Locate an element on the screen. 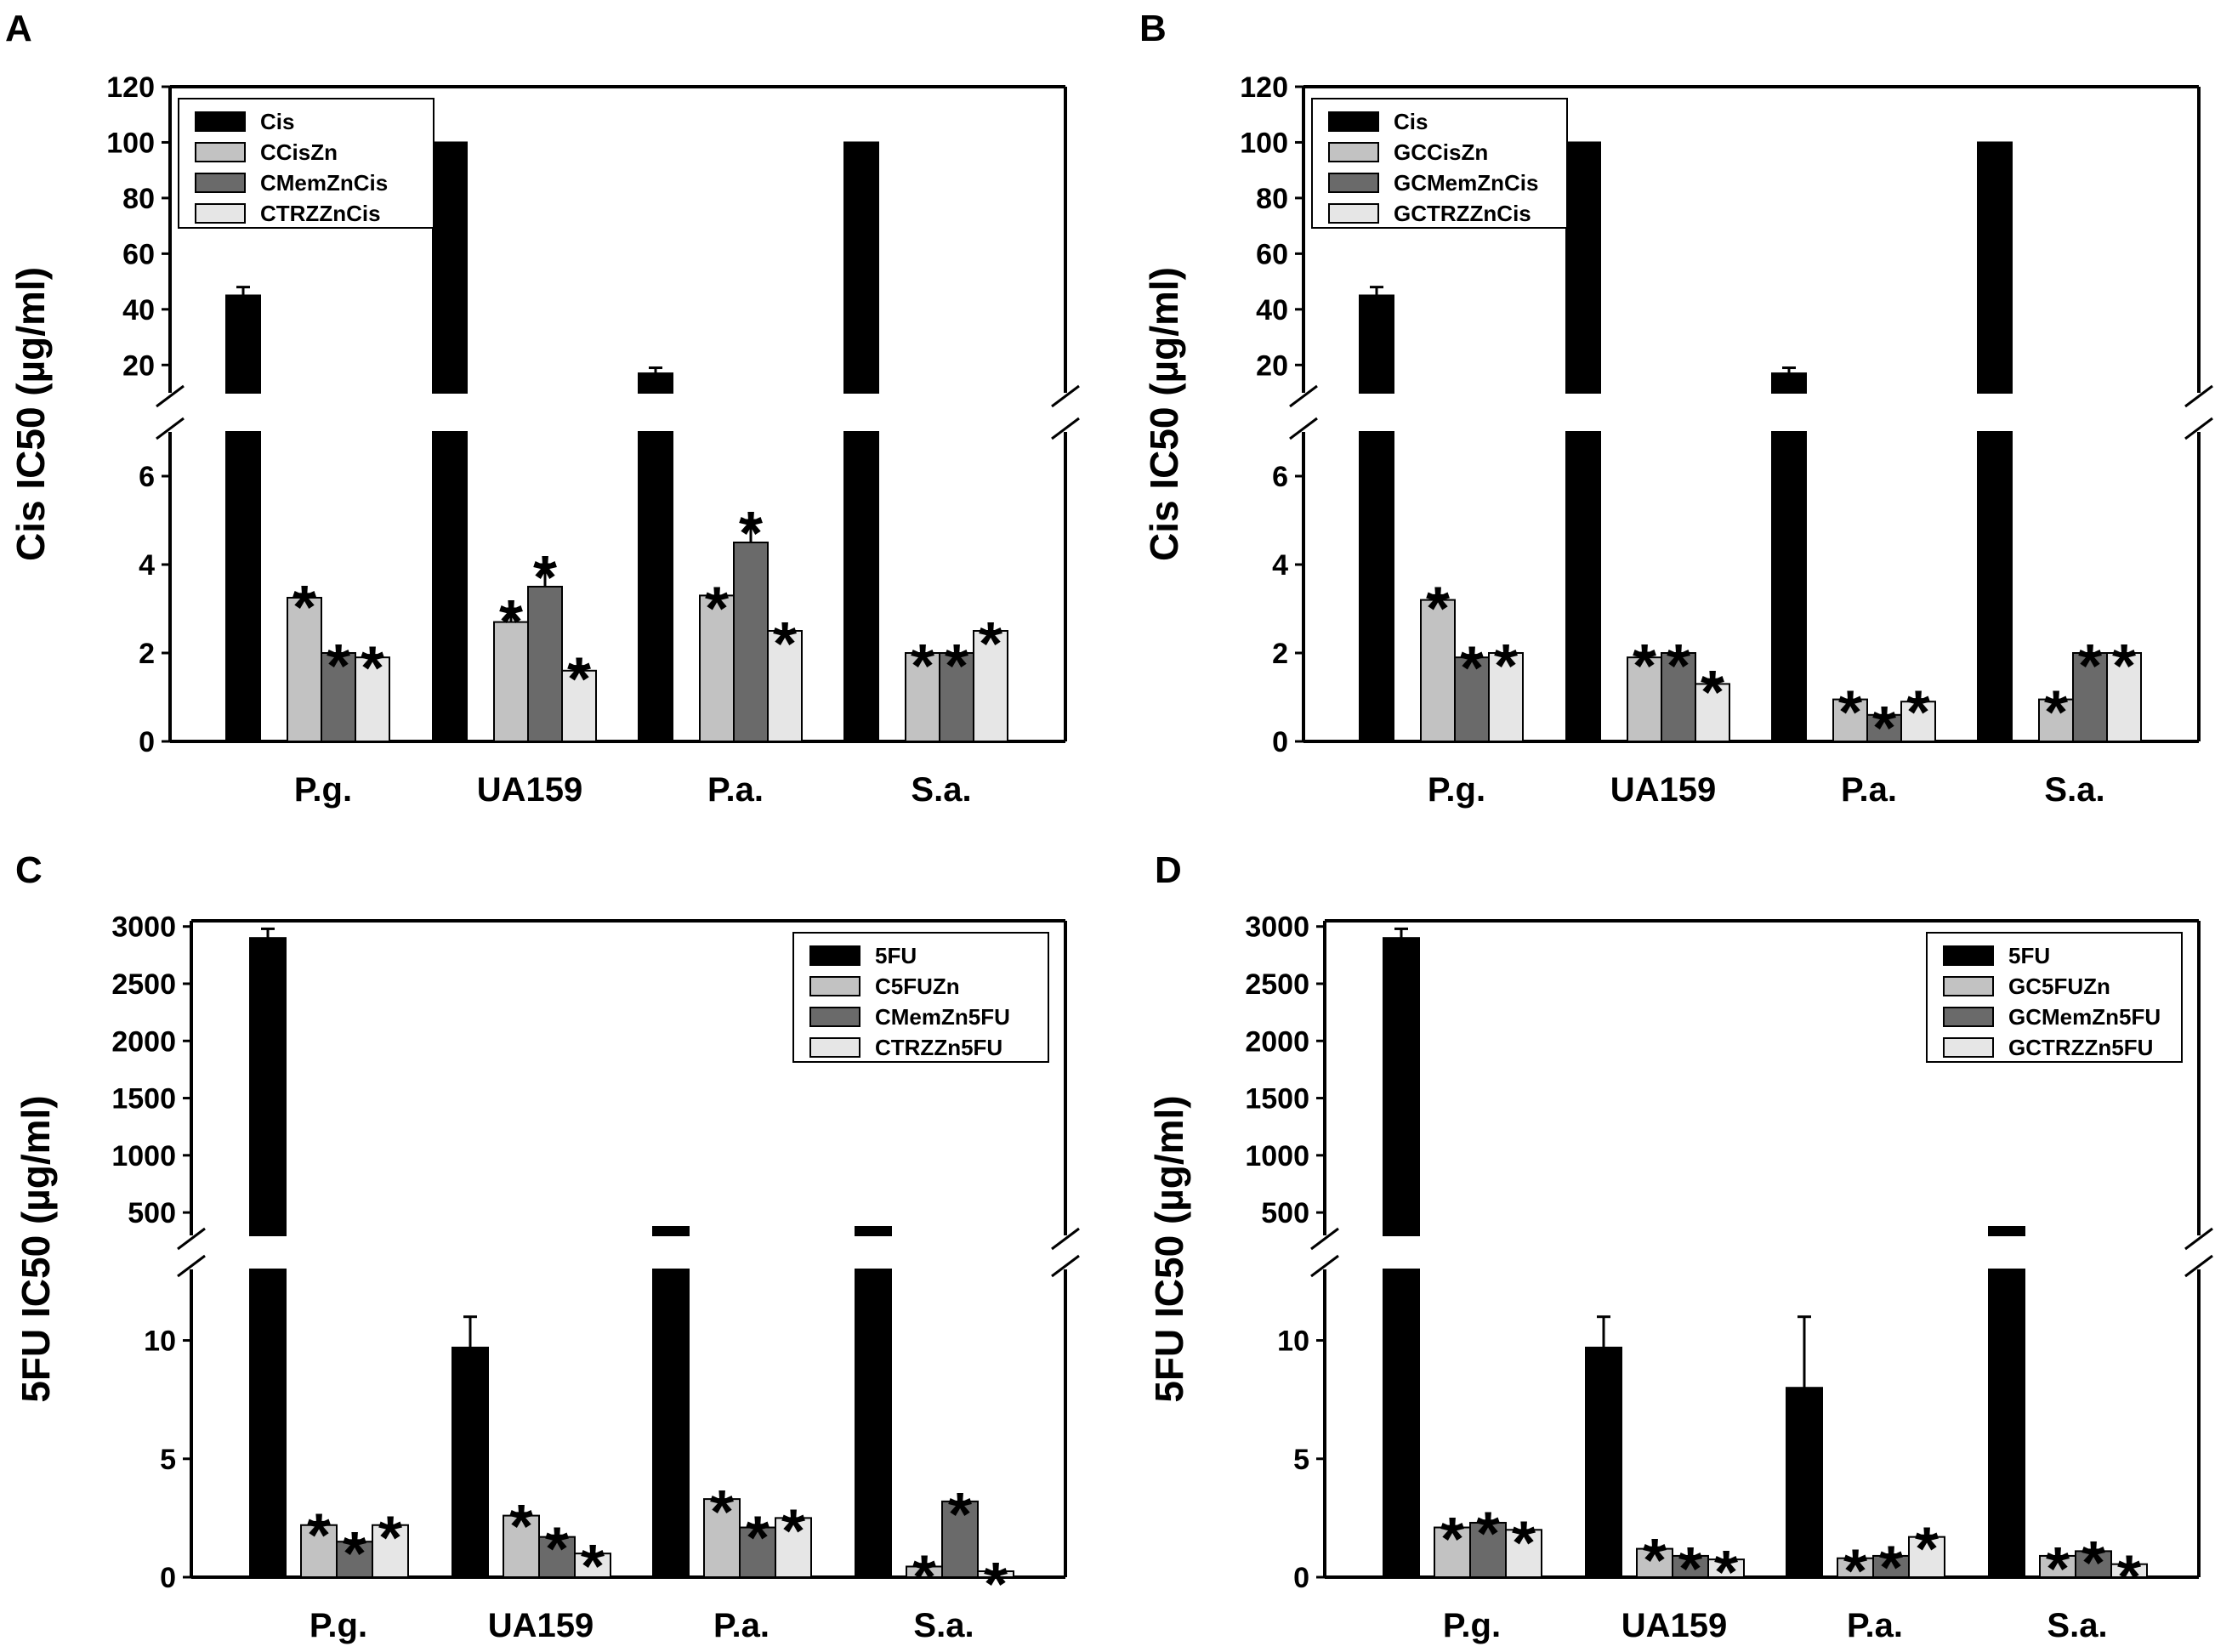 Image resolution: width=2232 pixels, height=1652 pixels. bar-gcmemzn5fu-pa is located at coordinates (1891, 1566).